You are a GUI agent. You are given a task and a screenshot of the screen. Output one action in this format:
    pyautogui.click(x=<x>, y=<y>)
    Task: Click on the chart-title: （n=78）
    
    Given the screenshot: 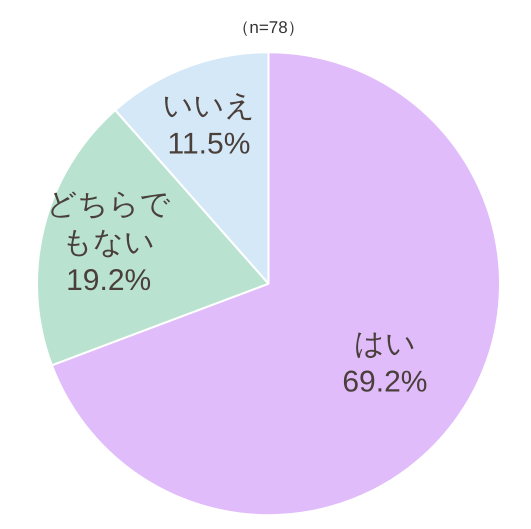 What is the action you would take?
    pyautogui.click(x=268, y=27)
    